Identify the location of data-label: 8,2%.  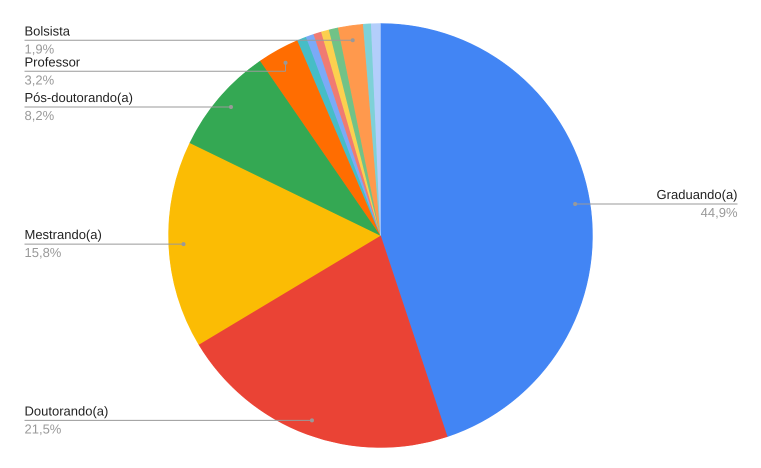
(39, 115).